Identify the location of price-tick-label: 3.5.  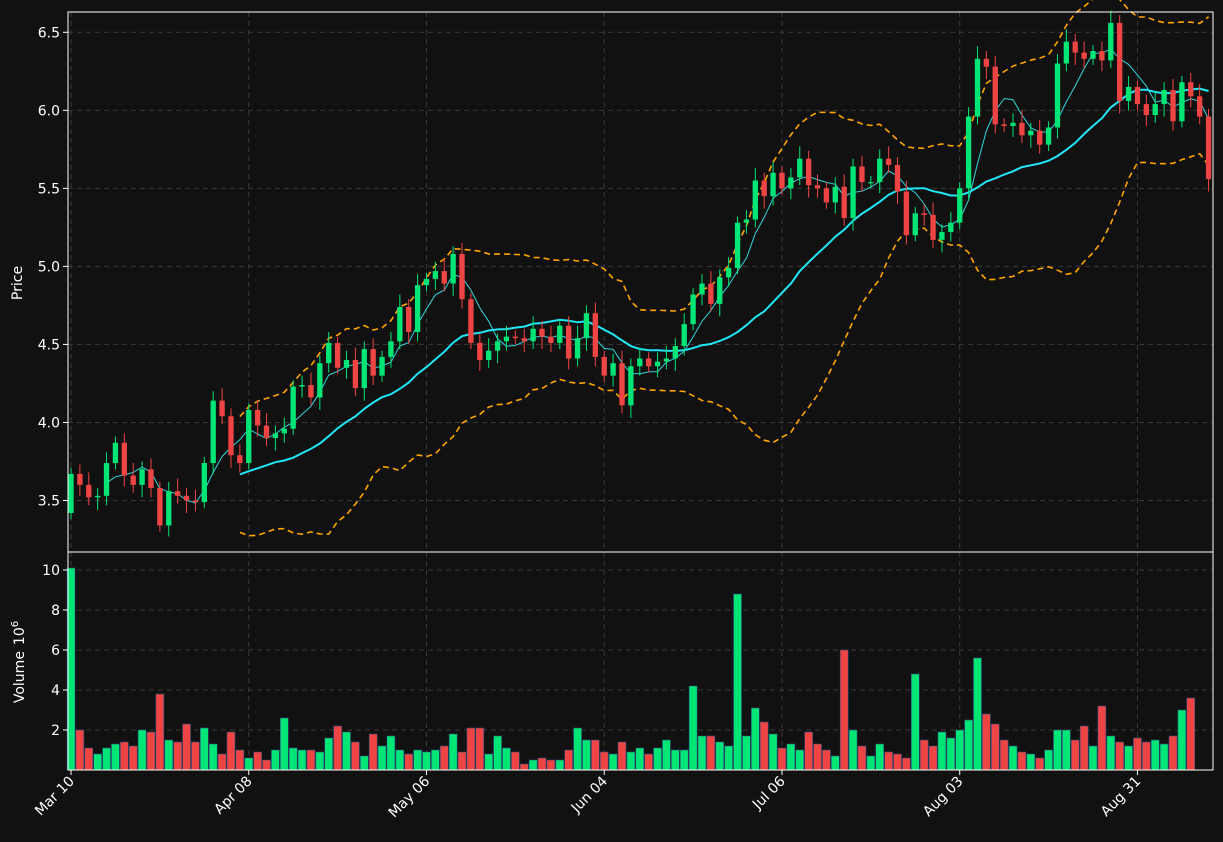
(49, 501).